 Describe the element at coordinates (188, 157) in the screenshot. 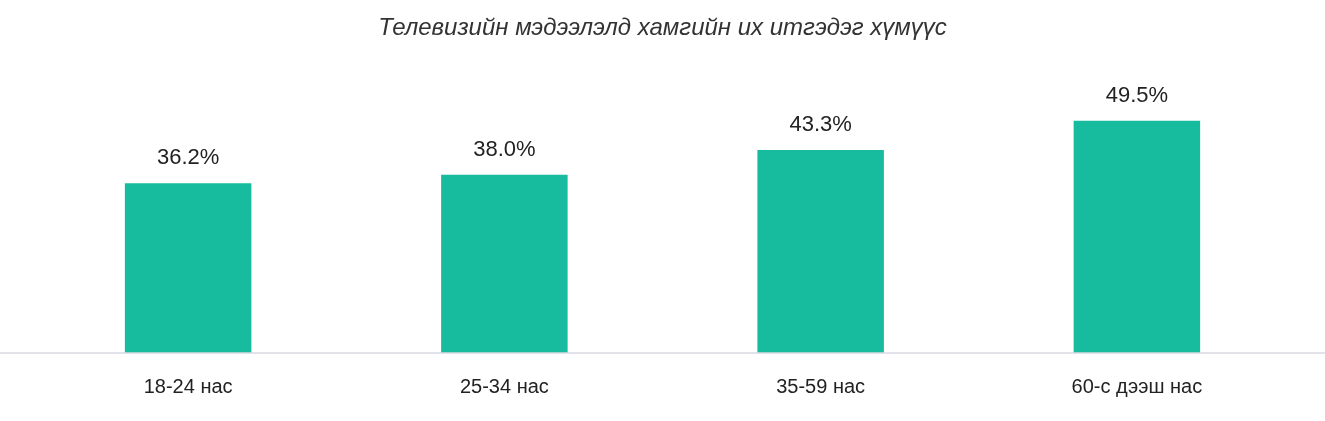

I see `data-label: 36.2%` at that location.